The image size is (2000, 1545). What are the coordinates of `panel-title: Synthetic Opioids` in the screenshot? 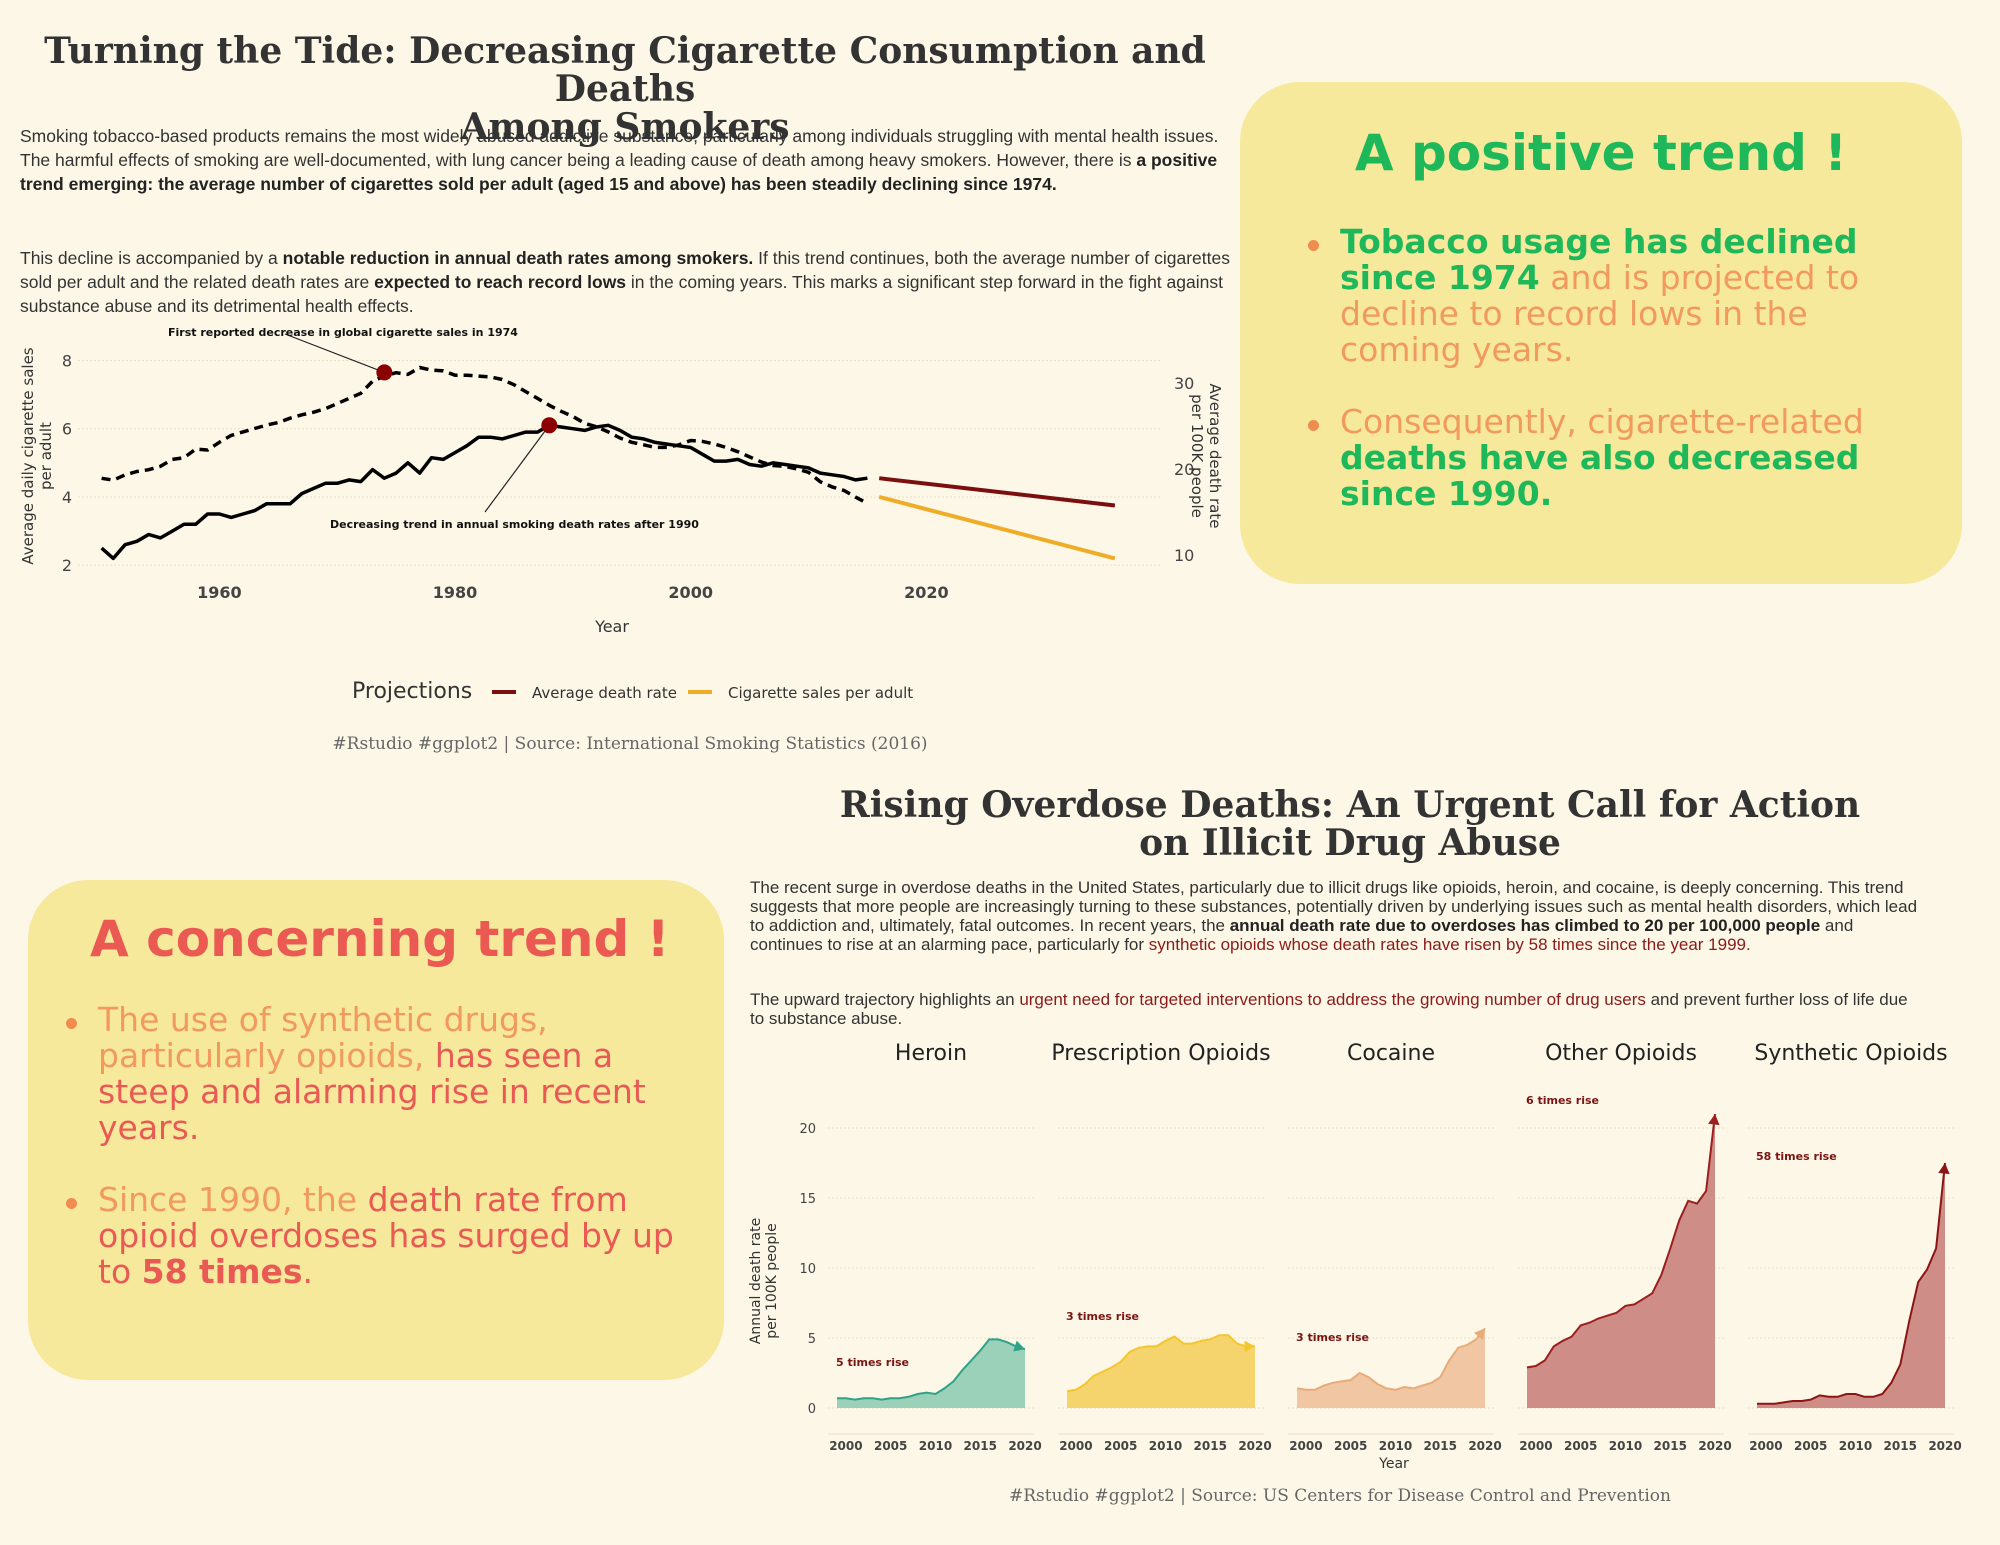 It's located at (1850, 1053).